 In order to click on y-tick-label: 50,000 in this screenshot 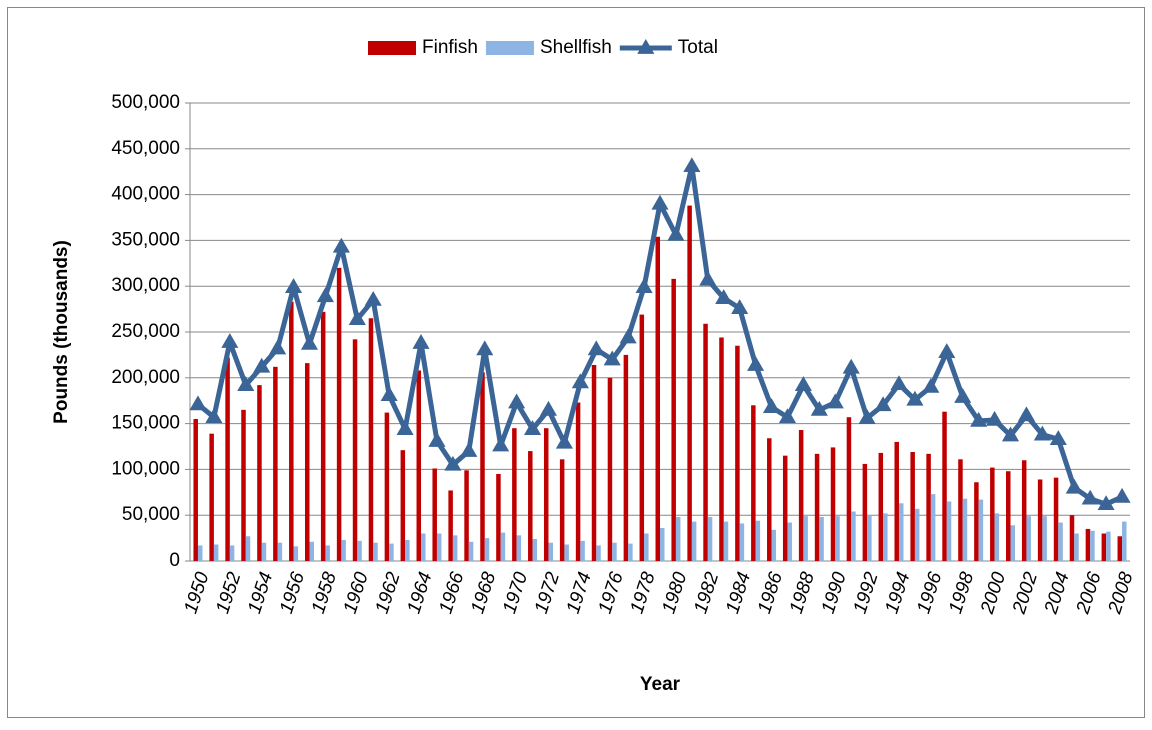, I will do `click(151, 514)`.